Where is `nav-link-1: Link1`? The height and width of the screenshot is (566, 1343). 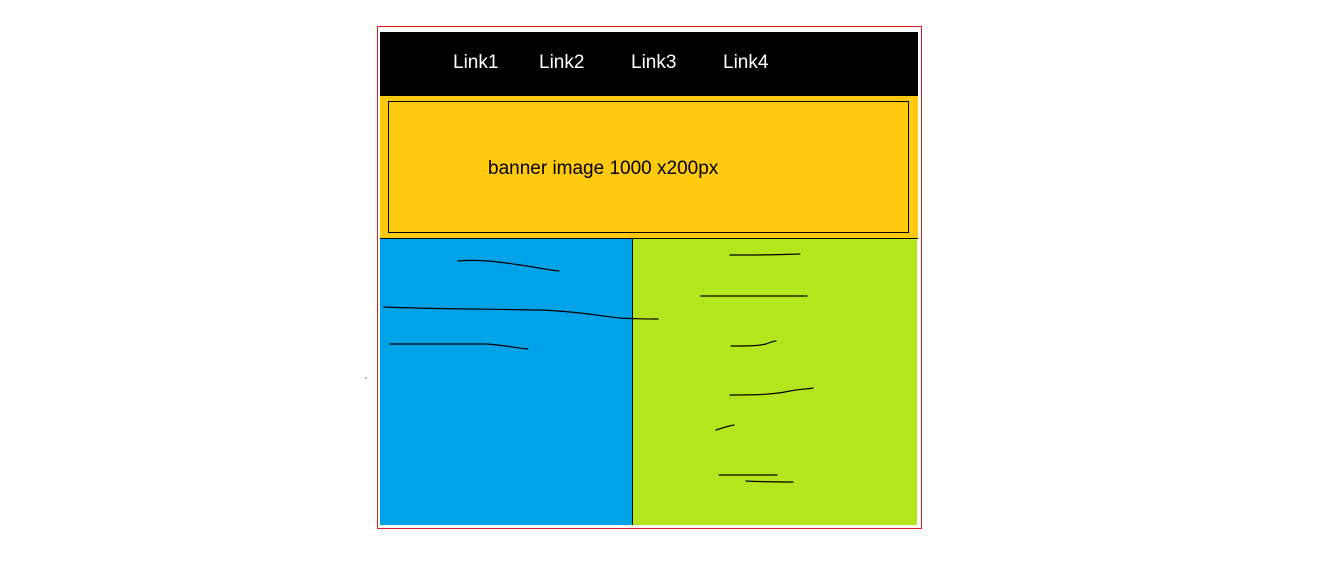
nav-link-1: Link1 is located at coordinates (476, 62).